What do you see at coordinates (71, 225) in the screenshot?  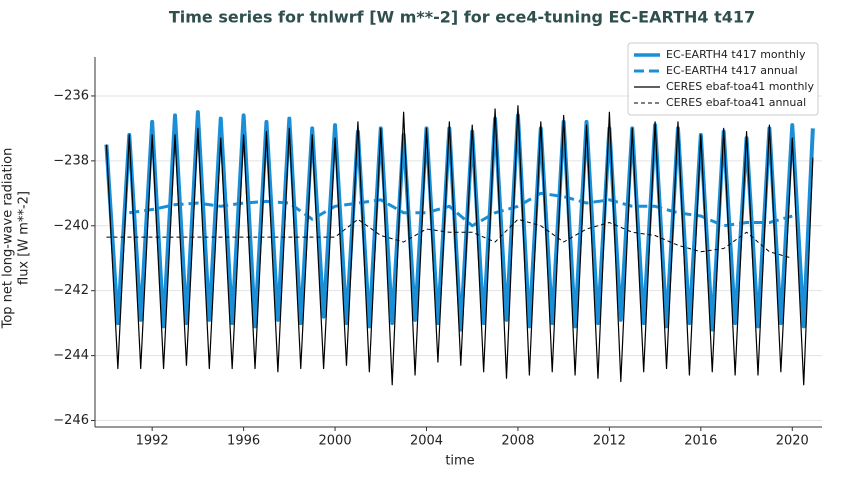 I see `y-tick-label: −240` at bounding box center [71, 225].